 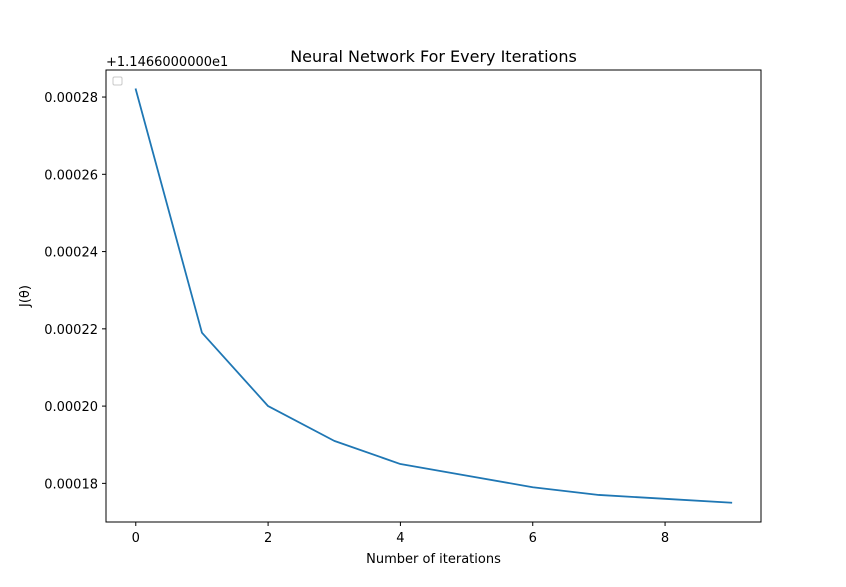 I want to click on x-tick-label: 8, so click(x=665, y=538).